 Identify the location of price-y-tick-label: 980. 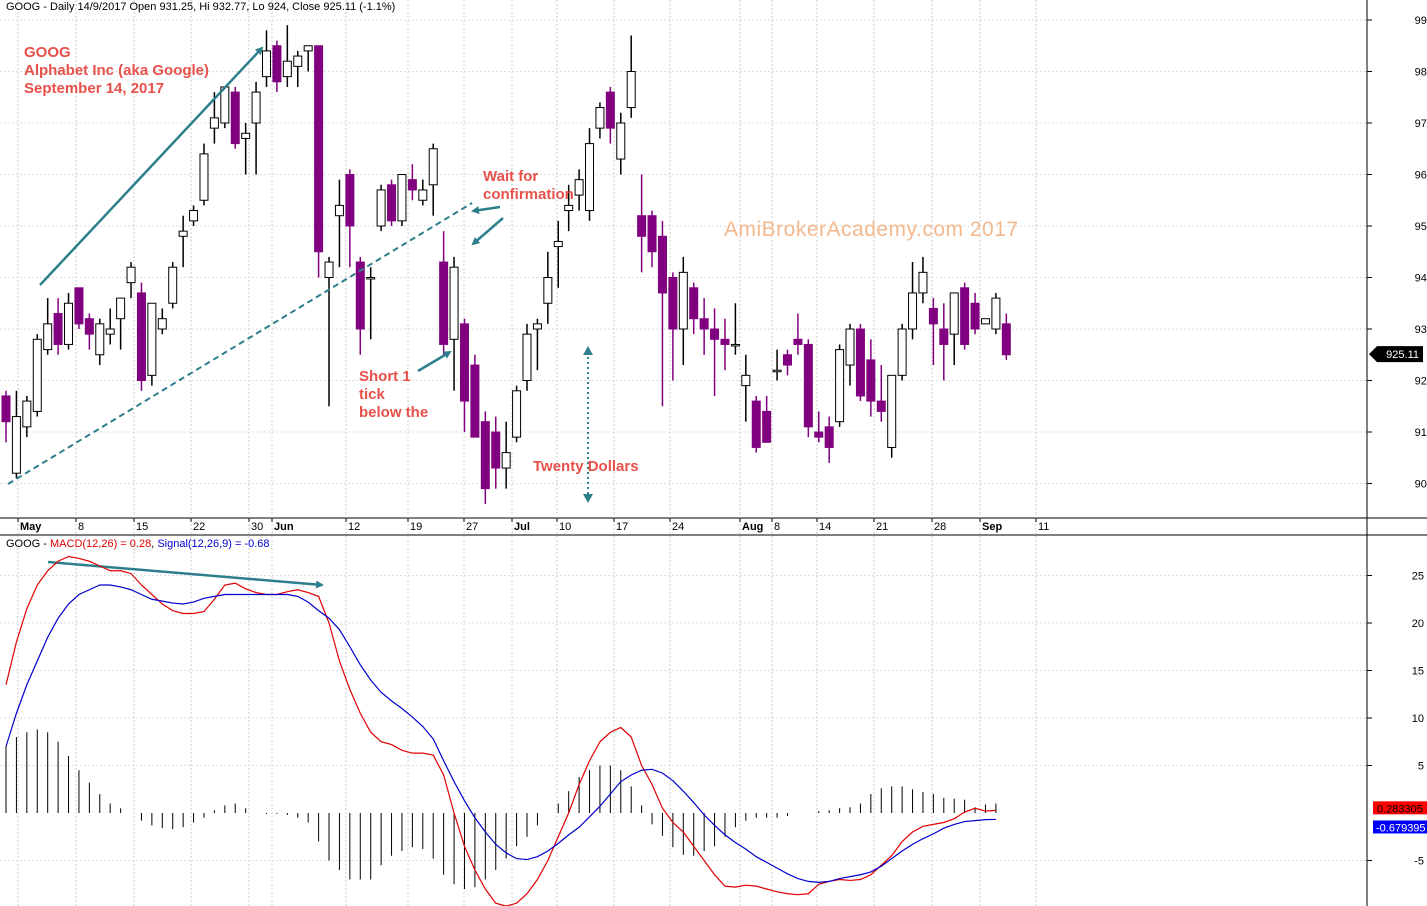
(1421, 73).